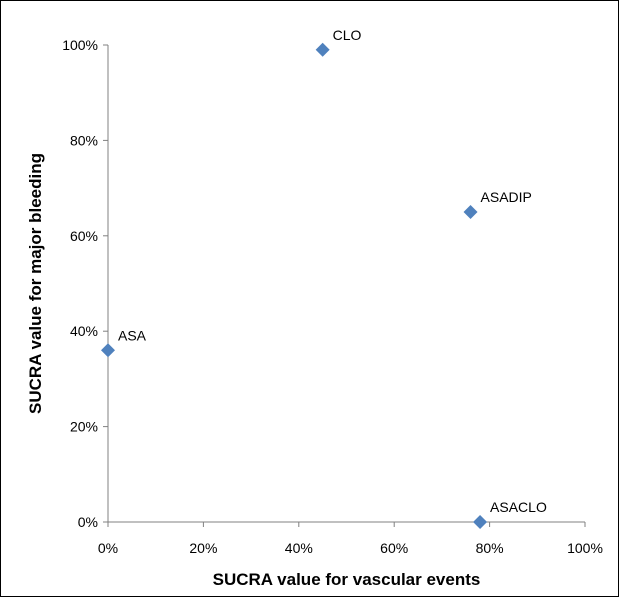  Describe the element at coordinates (490, 548) in the screenshot. I see `x-tick-label: 80%` at that location.